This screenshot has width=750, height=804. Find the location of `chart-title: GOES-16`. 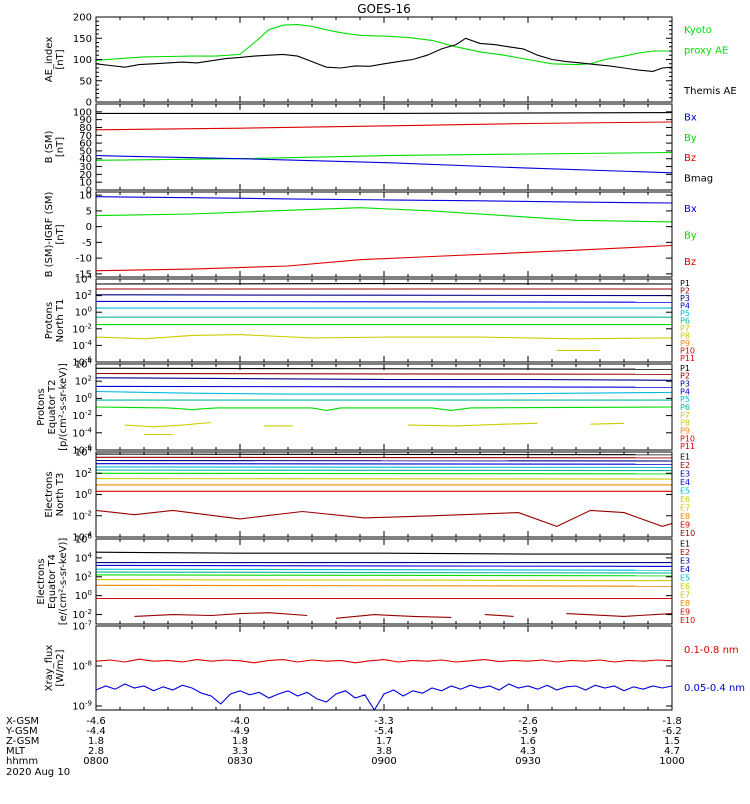

chart-title: GOES-16 is located at coordinates (384, 9).